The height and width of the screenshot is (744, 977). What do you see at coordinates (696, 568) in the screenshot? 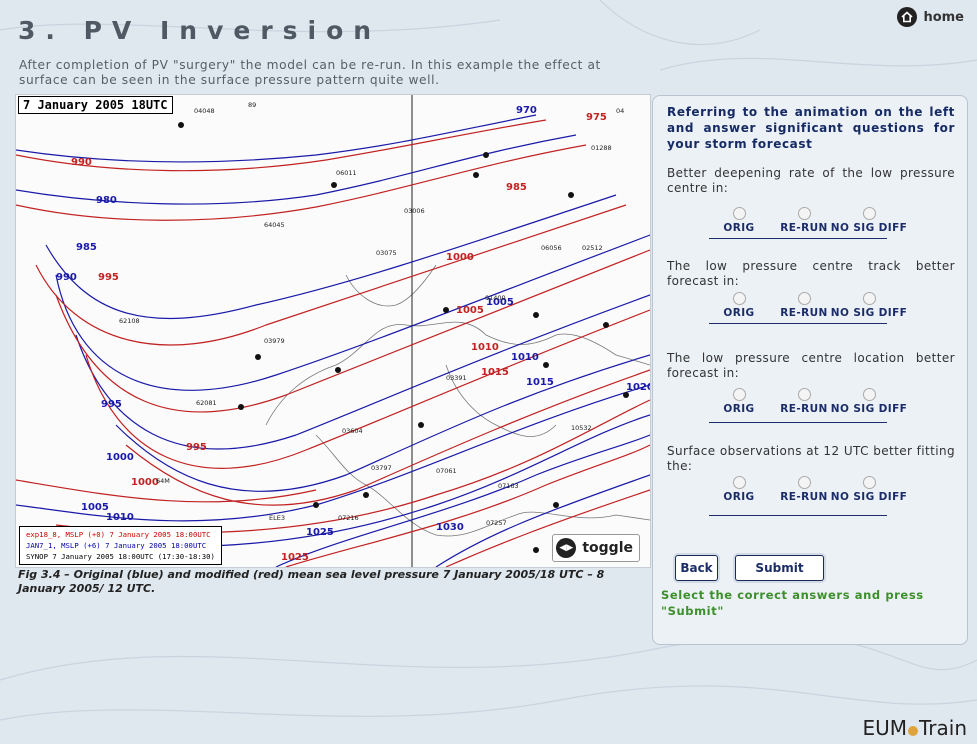
I see `back-button: Back` at bounding box center [696, 568].